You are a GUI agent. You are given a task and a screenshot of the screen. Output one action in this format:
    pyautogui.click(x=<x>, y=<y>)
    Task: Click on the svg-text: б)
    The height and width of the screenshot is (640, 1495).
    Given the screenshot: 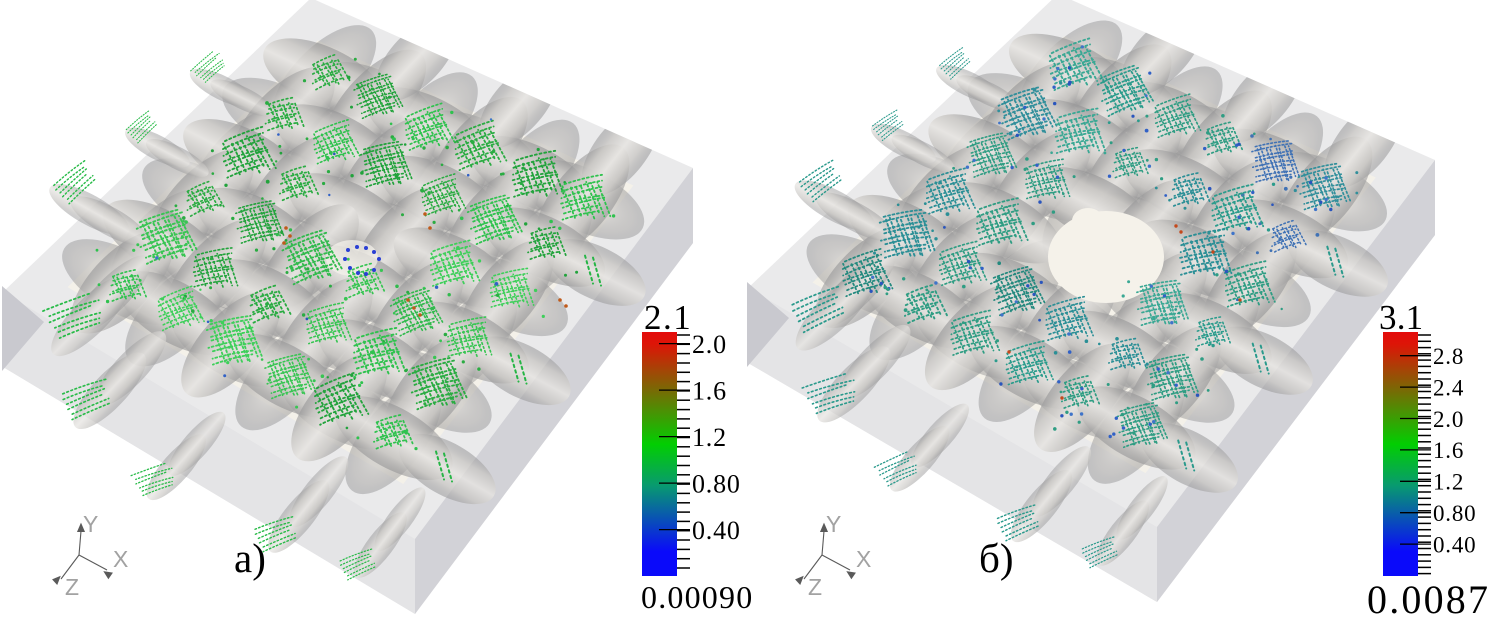 What is the action you would take?
    pyautogui.click(x=996, y=558)
    